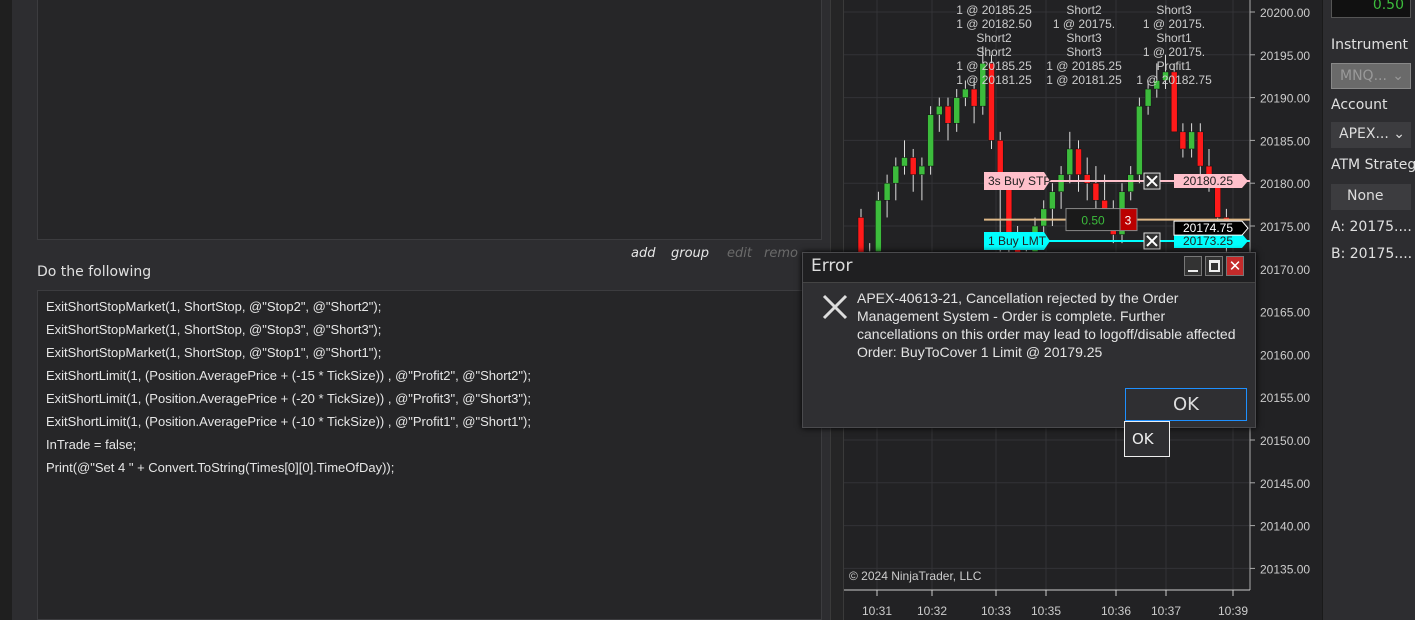 This screenshot has width=1415, height=620. What do you see at coordinates (832, 266) in the screenshot?
I see `dialog-title: Error` at bounding box center [832, 266].